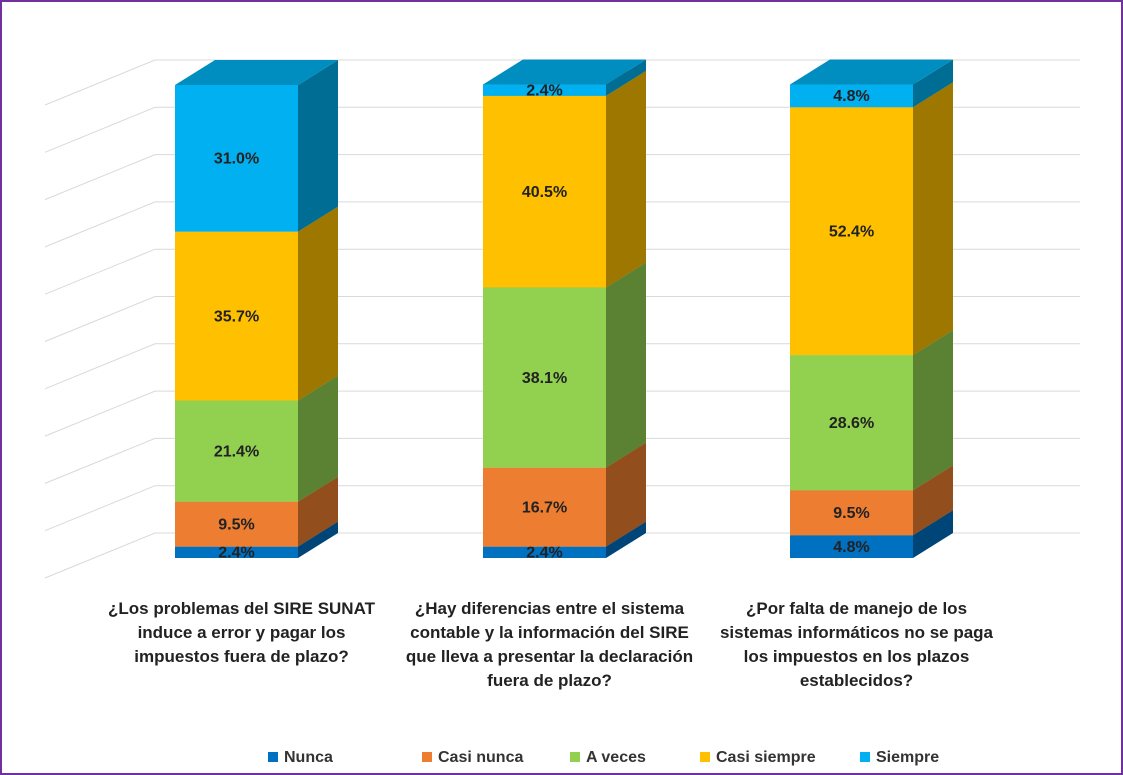  I want to click on data-label: 40.5%, so click(544, 192).